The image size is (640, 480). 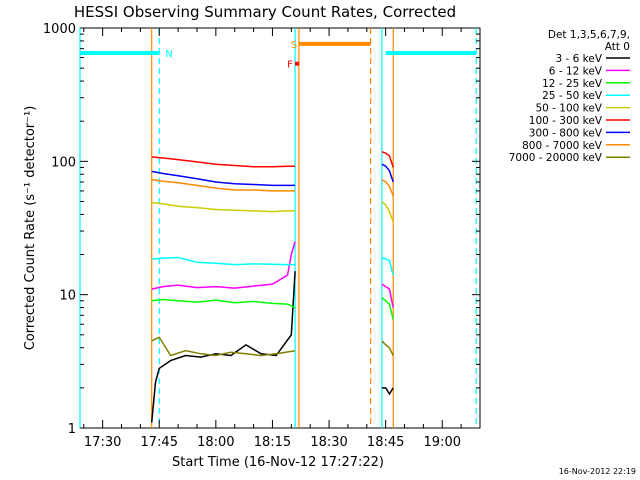 What do you see at coordinates (566, 121) in the screenshot?
I see `legend-entry-label: 100 - 300 keV` at bounding box center [566, 121].